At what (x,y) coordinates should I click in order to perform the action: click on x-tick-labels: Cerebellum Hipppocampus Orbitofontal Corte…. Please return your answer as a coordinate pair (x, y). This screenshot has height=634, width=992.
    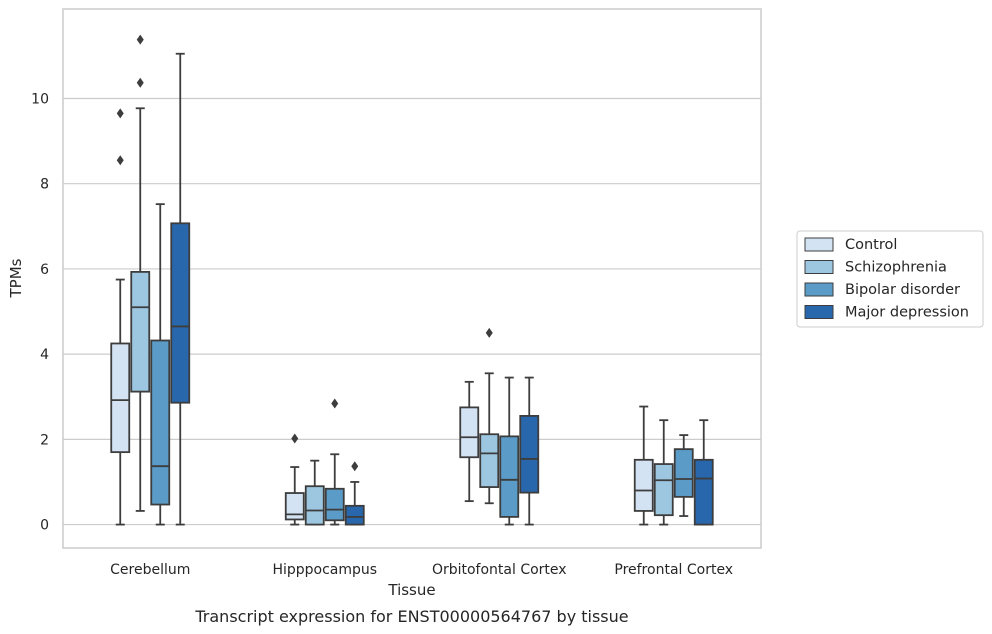
    Looking at the image, I should click on (421, 570).